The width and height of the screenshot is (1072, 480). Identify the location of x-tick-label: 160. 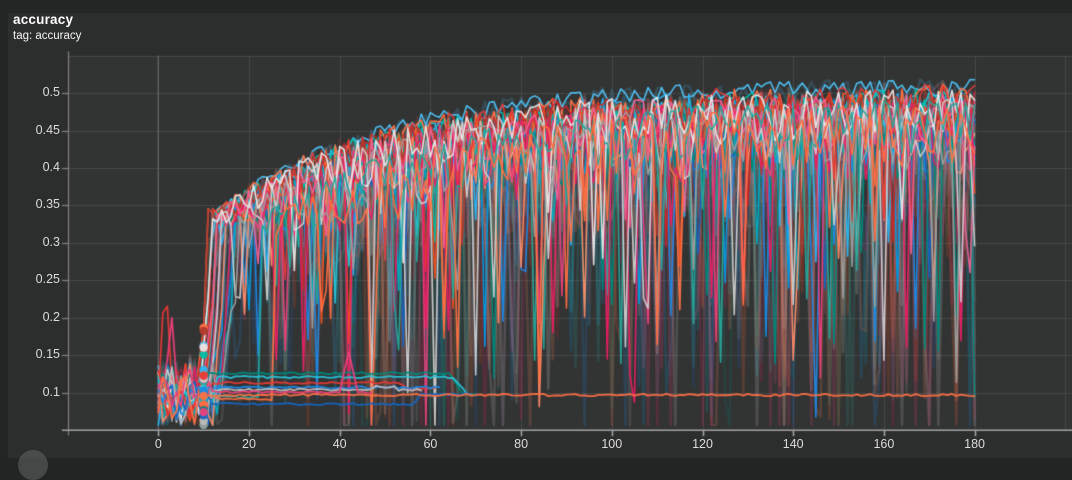
(884, 444).